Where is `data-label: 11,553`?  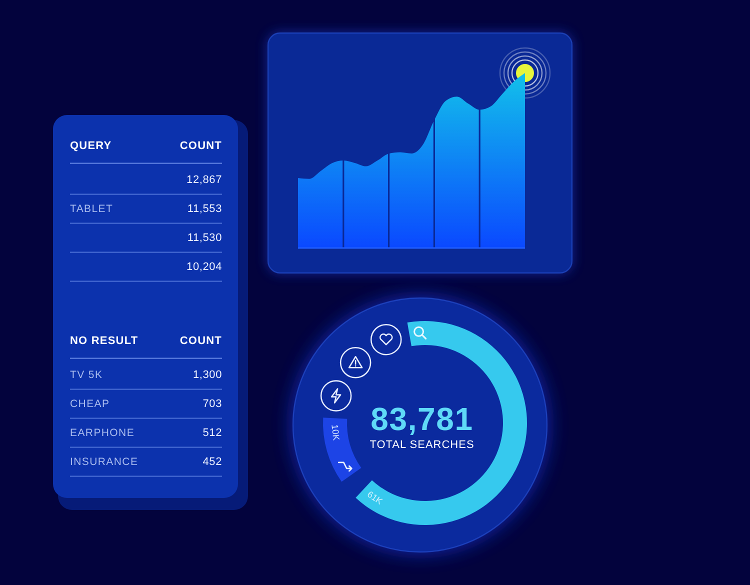 data-label: 11,553 is located at coordinates (204, 209).